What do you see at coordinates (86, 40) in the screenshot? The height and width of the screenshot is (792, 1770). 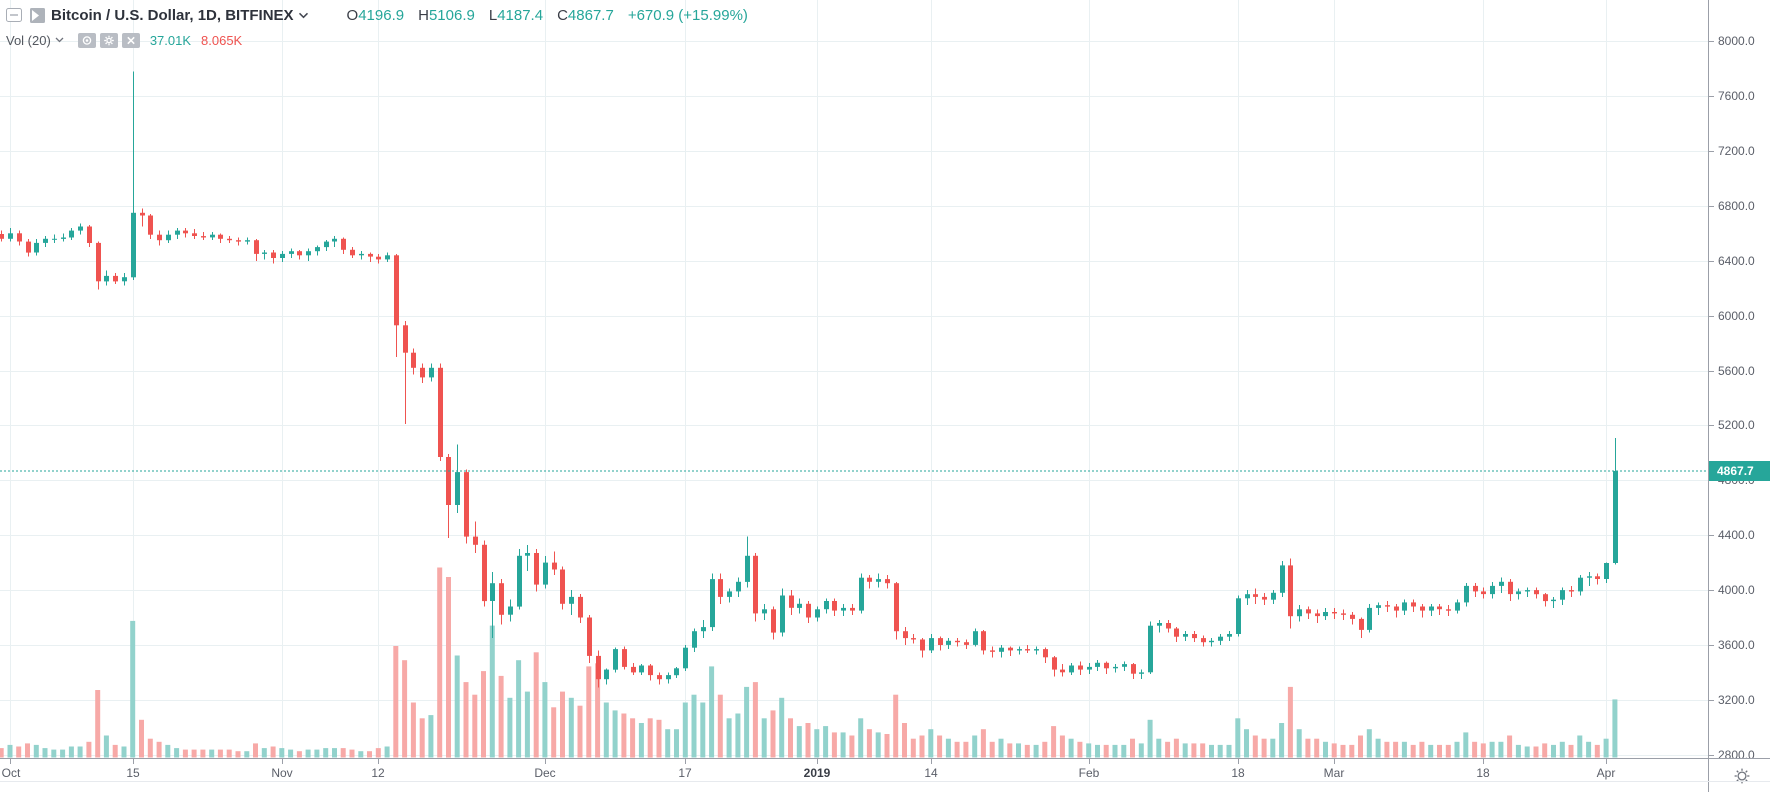 I see `indicator-visibility-icon` at bounding box center [86, 40].